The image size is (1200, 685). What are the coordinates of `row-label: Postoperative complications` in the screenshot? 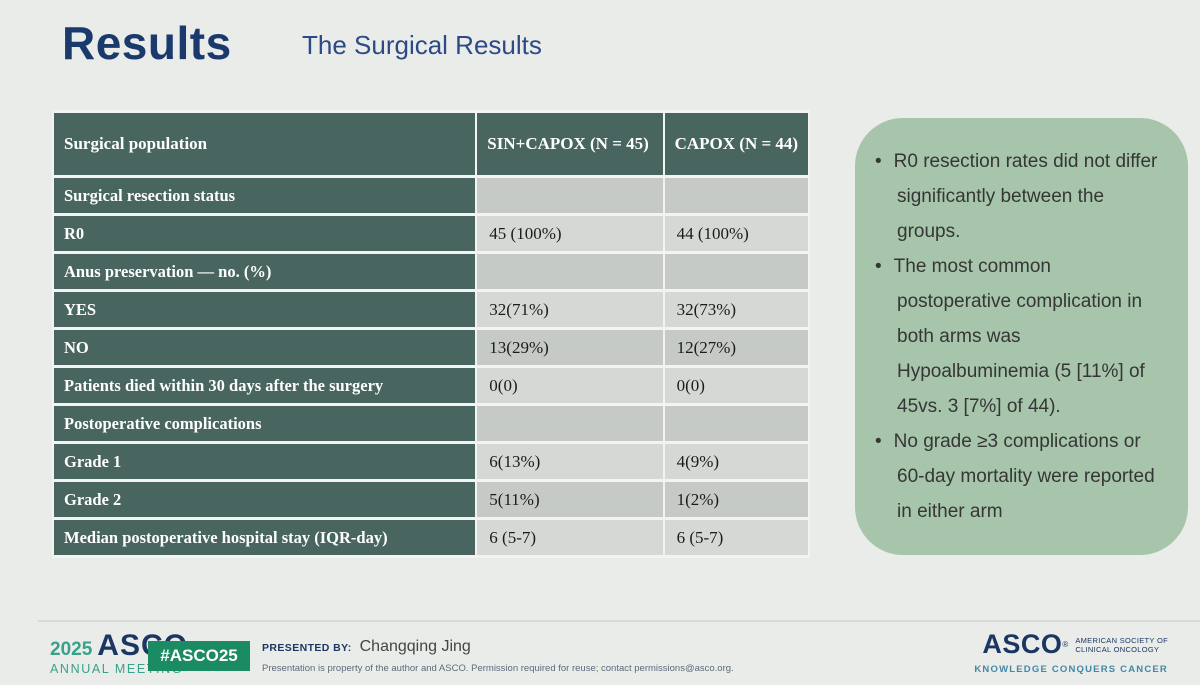 It's located at (265, 423).